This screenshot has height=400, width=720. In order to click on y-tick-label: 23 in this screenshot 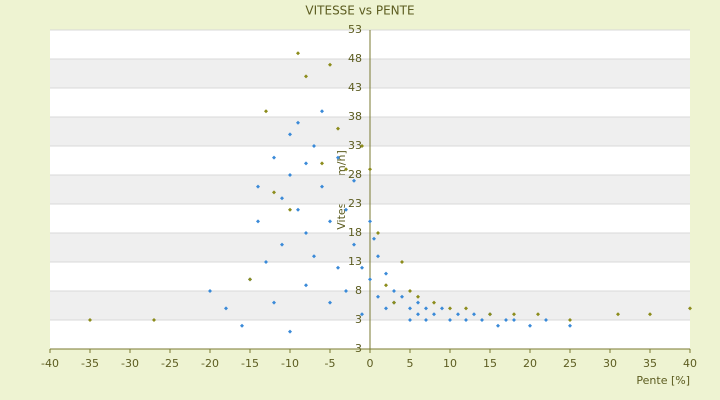, I will do `click(355, 203)`.